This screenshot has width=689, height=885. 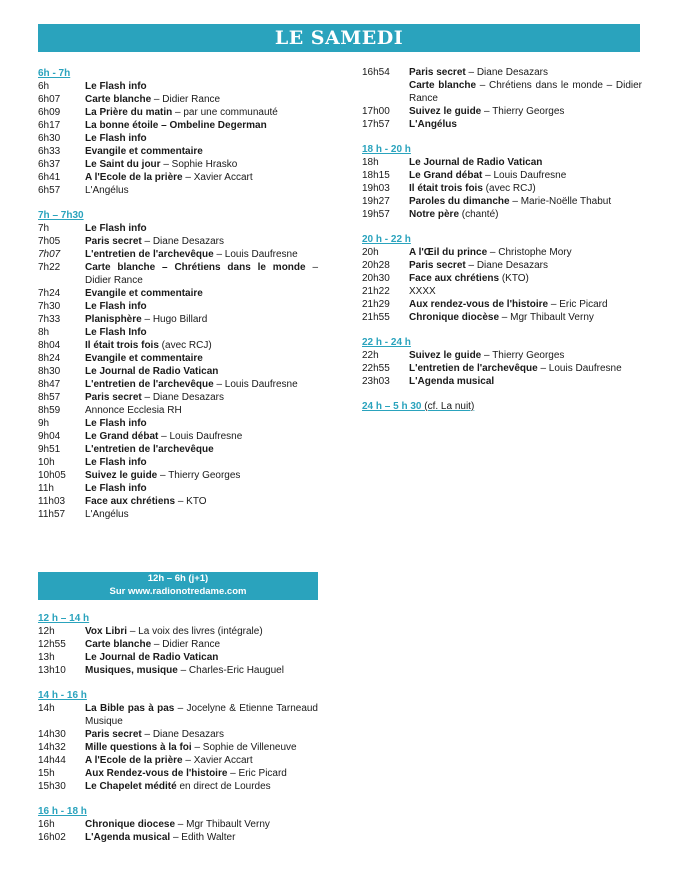 I want to click on program-row: 9h51 L'entretien de l'archevêque, so click(x=178, y=449).